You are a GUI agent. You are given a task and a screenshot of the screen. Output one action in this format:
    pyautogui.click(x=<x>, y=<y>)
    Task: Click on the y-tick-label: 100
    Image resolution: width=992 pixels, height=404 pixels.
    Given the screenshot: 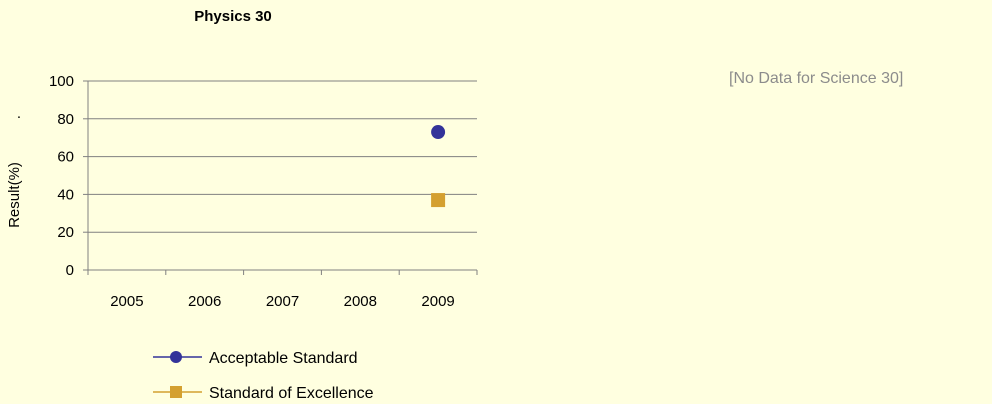 What is the action you would take?
    pyautogui.click(x=61, y=81)
    